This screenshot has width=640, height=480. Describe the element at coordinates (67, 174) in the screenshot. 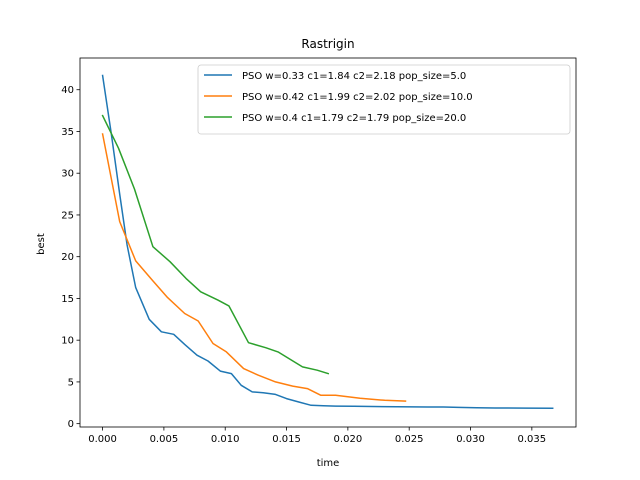

I see `y-tick-label: 30` at that location.